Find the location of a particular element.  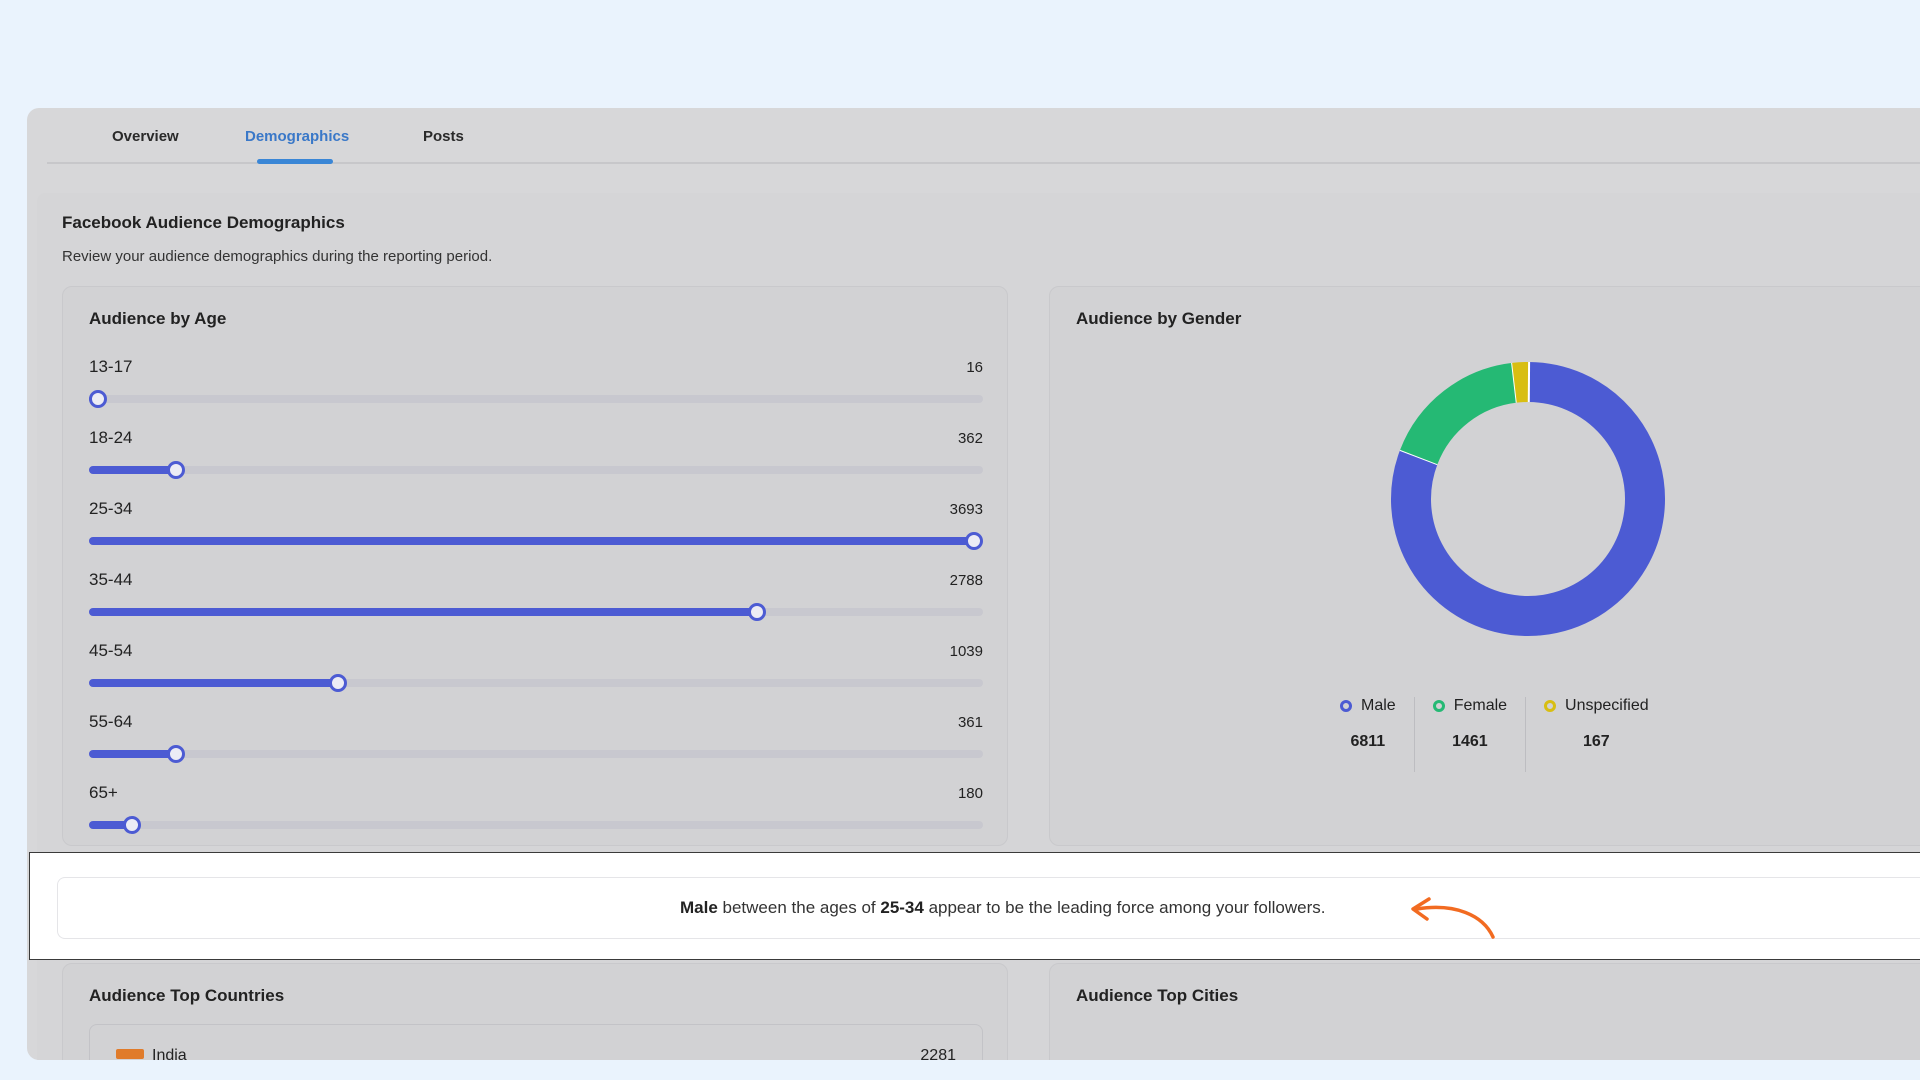

age-row: 55-64 361 is located at coordinates (536, 742).